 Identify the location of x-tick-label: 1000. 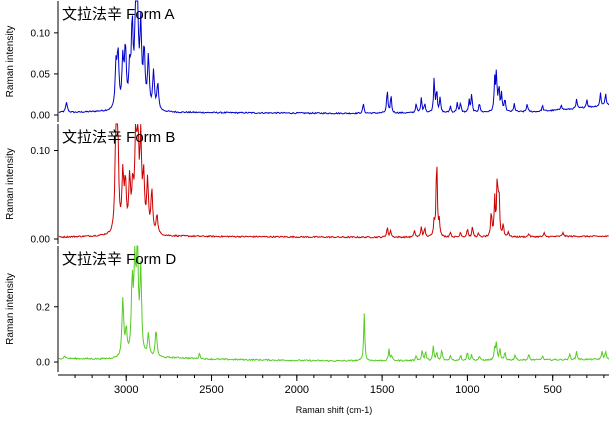
(467, 390).